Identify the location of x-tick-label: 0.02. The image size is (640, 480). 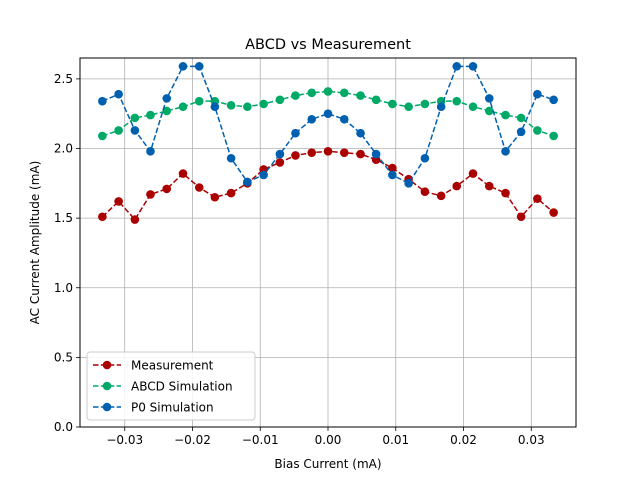
(463, 440).